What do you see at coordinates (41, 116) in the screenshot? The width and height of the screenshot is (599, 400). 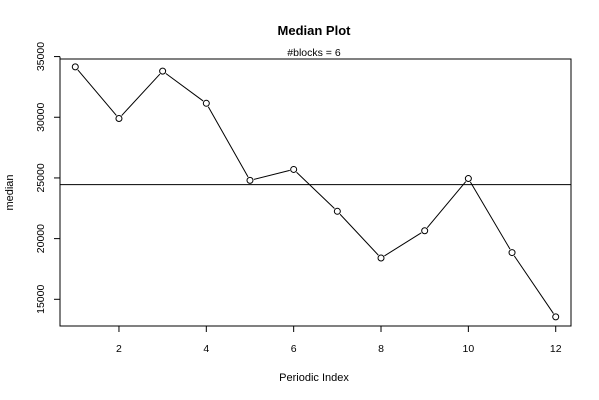 I see `y-tick-label: 30000` at bounding box center [41, 116].